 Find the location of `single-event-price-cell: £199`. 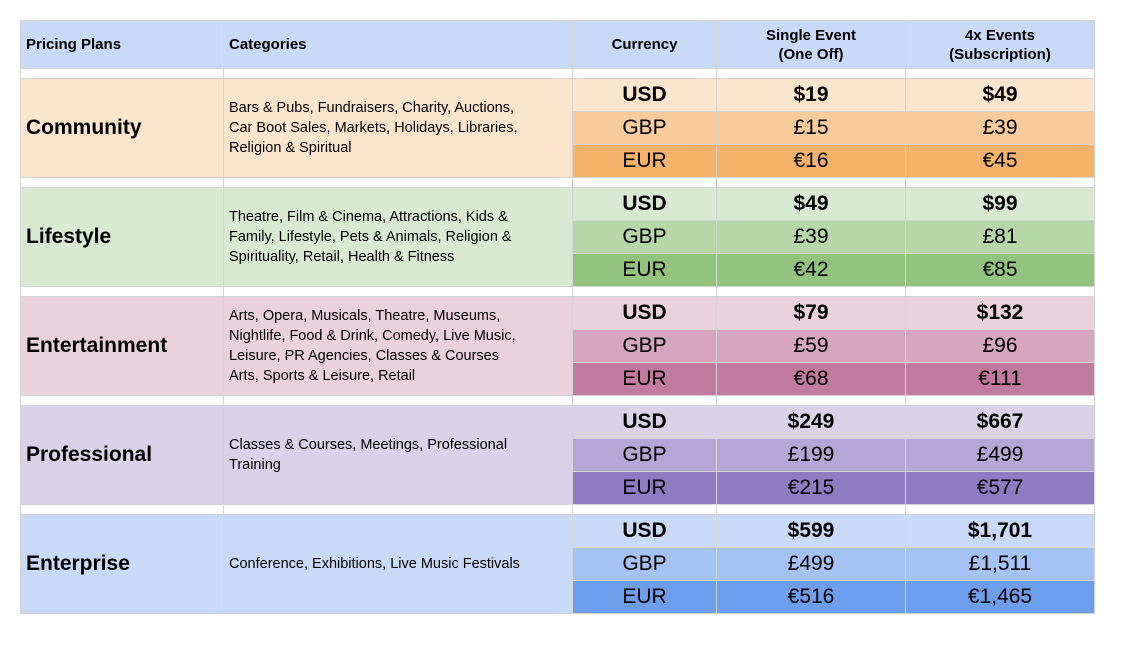

single-event-price-cell: £199 is located at coordinates (811, 455).